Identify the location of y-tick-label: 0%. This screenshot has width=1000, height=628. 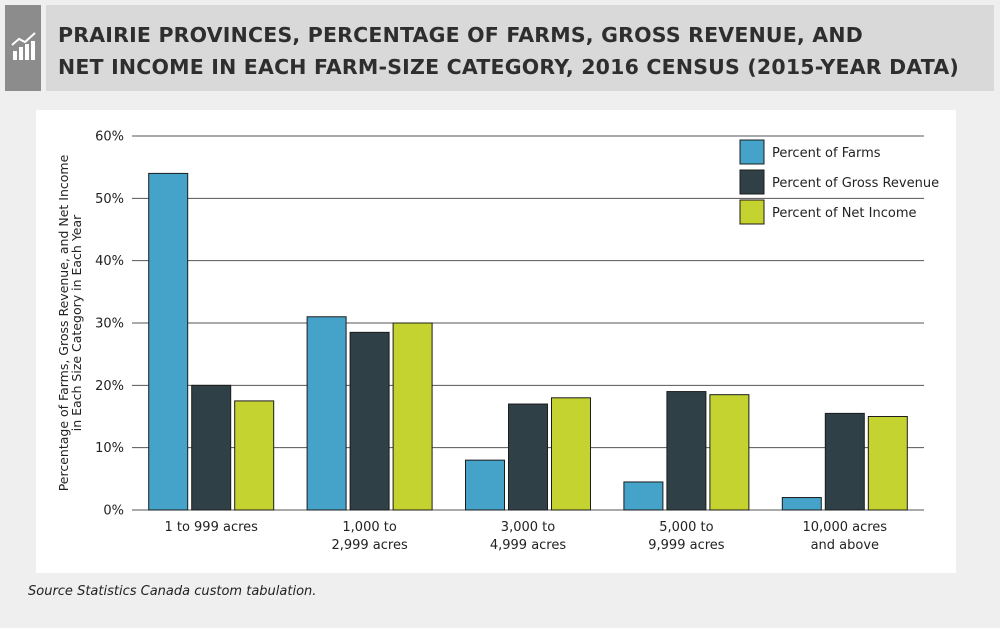
(113, 511).